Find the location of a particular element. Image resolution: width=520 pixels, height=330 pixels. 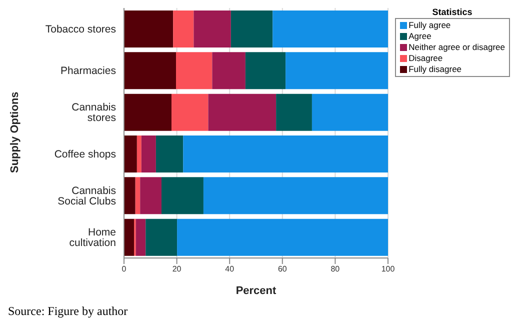

y-tick-label: Cannabis Social Clubs is located at coordinates (87, 196).